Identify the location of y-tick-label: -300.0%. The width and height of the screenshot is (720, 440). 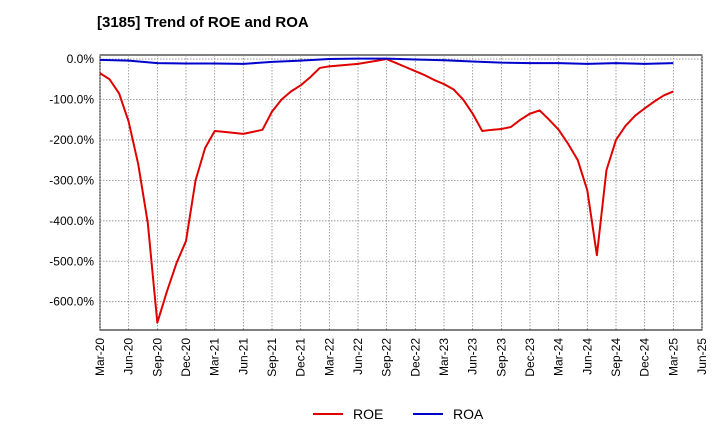
(71, 180).